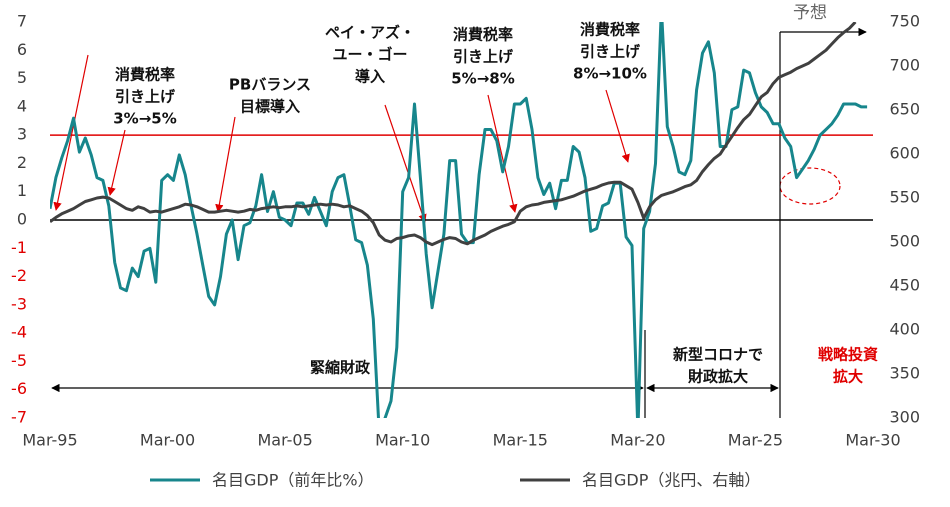  What do you see at coordinates (717, 377) in the screenshot?
I see `annotation: 財政拡大` at bounding box center [717, 377].